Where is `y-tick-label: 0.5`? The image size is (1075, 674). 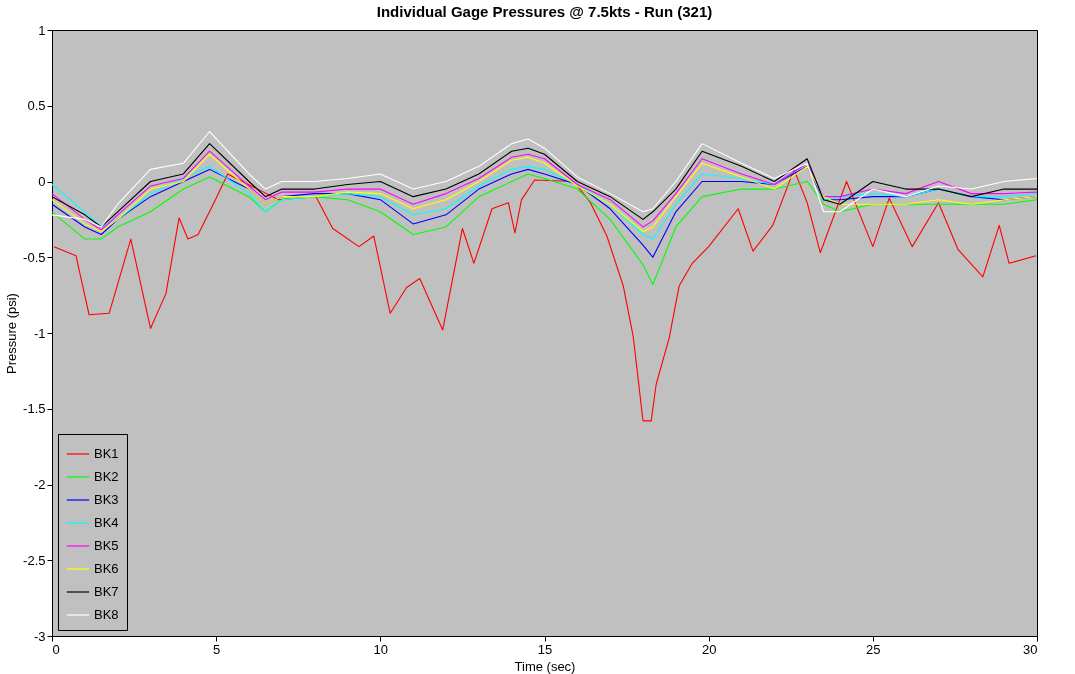 y-tick-label: 0.5 is located at coordinates (36, 106).